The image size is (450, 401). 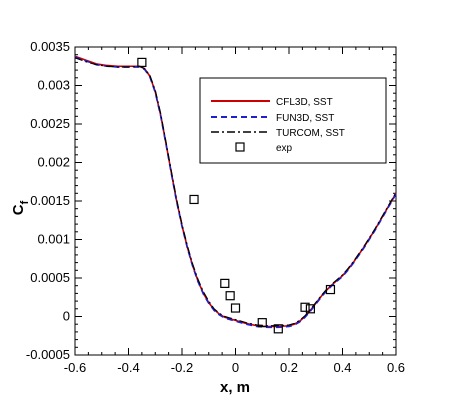 I want to click on x-tick-label: 0.6, so click(x=396, y=367).